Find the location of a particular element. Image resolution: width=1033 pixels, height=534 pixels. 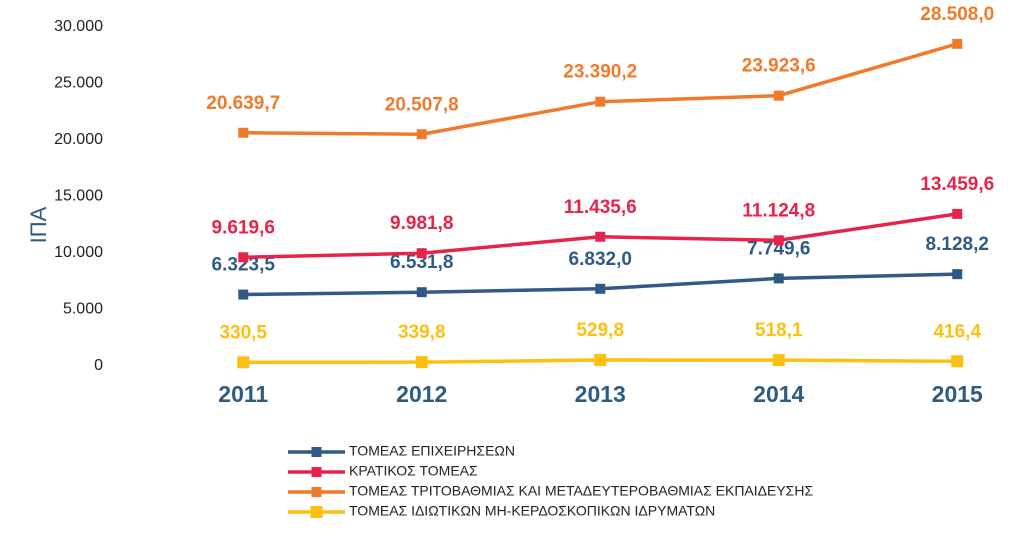

legend-label: ΤΟΜΕΑΣ ΕΠΙΧΕΙΡΗΣΕΩΝ is located at coordinates (432, 451).